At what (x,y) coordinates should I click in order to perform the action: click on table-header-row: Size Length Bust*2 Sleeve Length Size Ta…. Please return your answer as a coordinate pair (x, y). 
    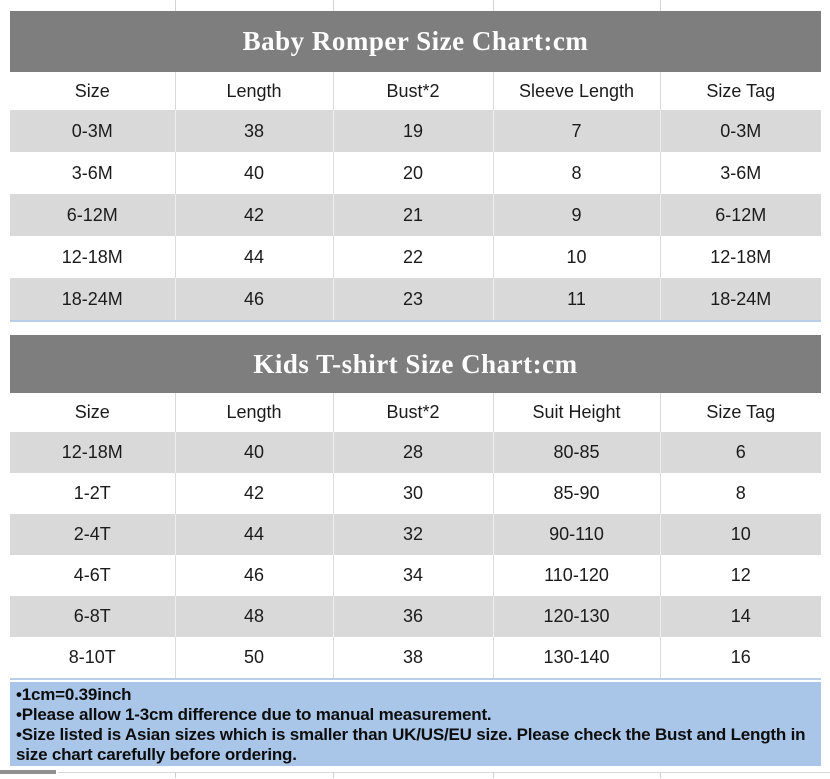
    Looking at the image, I should click on (415, 91).